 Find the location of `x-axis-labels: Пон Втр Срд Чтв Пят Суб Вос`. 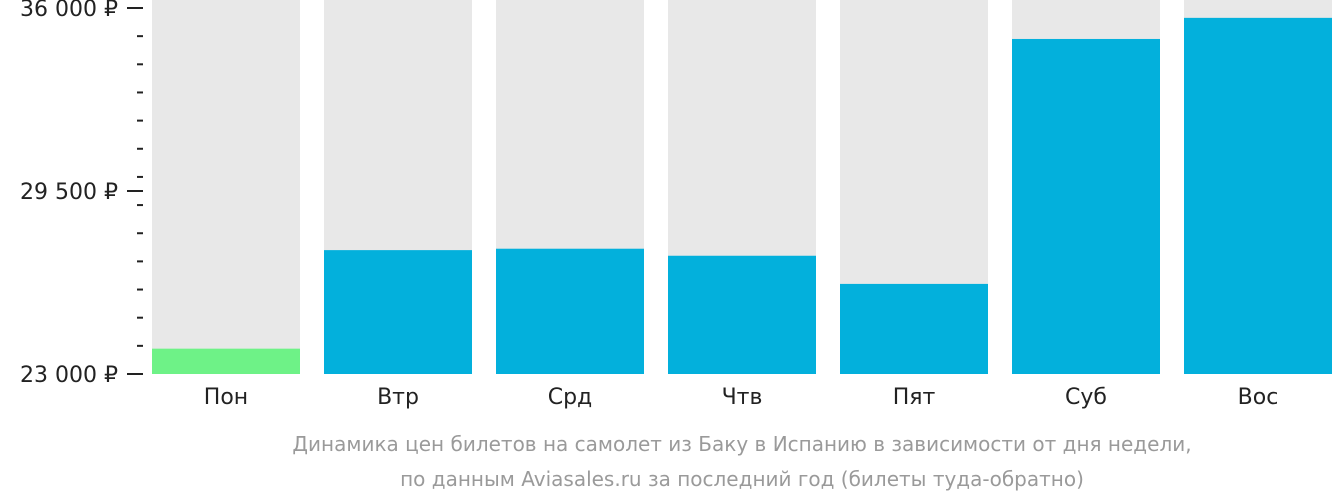

x-axis-labels: Пон Втр Срд Чтв Пят Суб Вос is located at coordinates (741, 397).